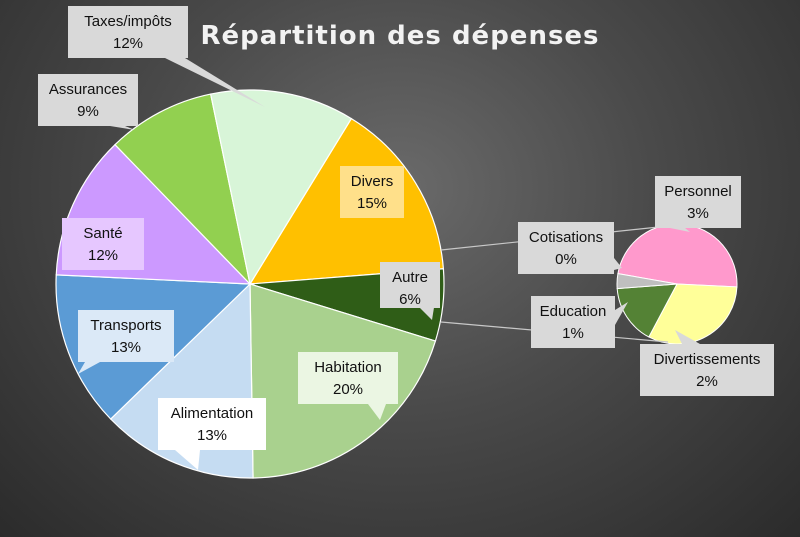 Image resolution: width=800 pixels, height=537 pixels. I want to click on label-category: Santé, so click(102, 233).